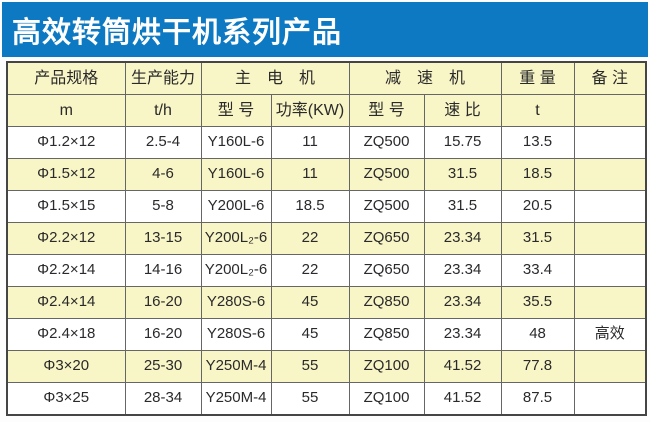 The width and height of the screenshot is (650, 422). Describe the element at coordinates (236, 110) in the screenshot. I see `subheader-motor-model: 型 号` at that location.